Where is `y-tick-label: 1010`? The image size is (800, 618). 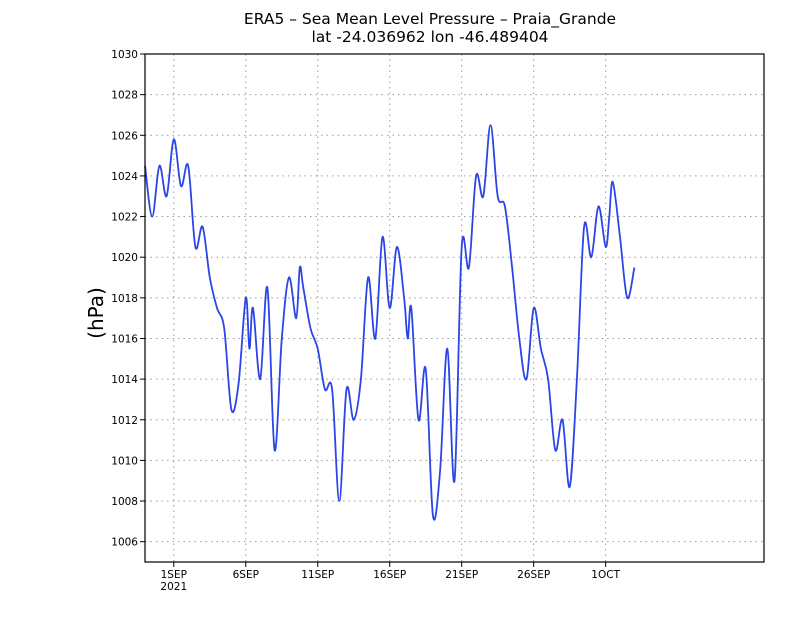
y-tick-label: 1010 is located at coordinates (124, 461).